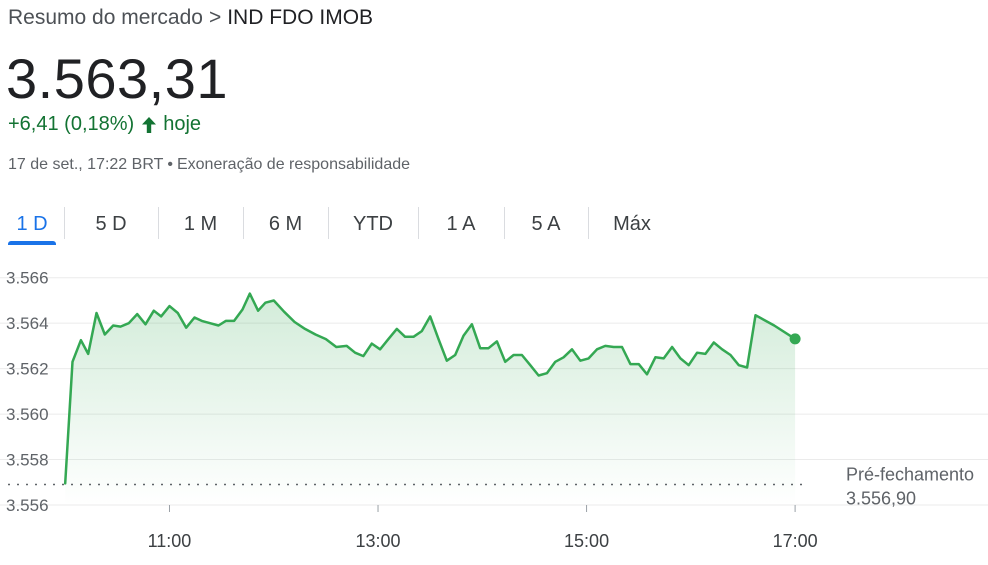  I want to click on previous-close-label: Pré-fechamento, so click(910, 475).